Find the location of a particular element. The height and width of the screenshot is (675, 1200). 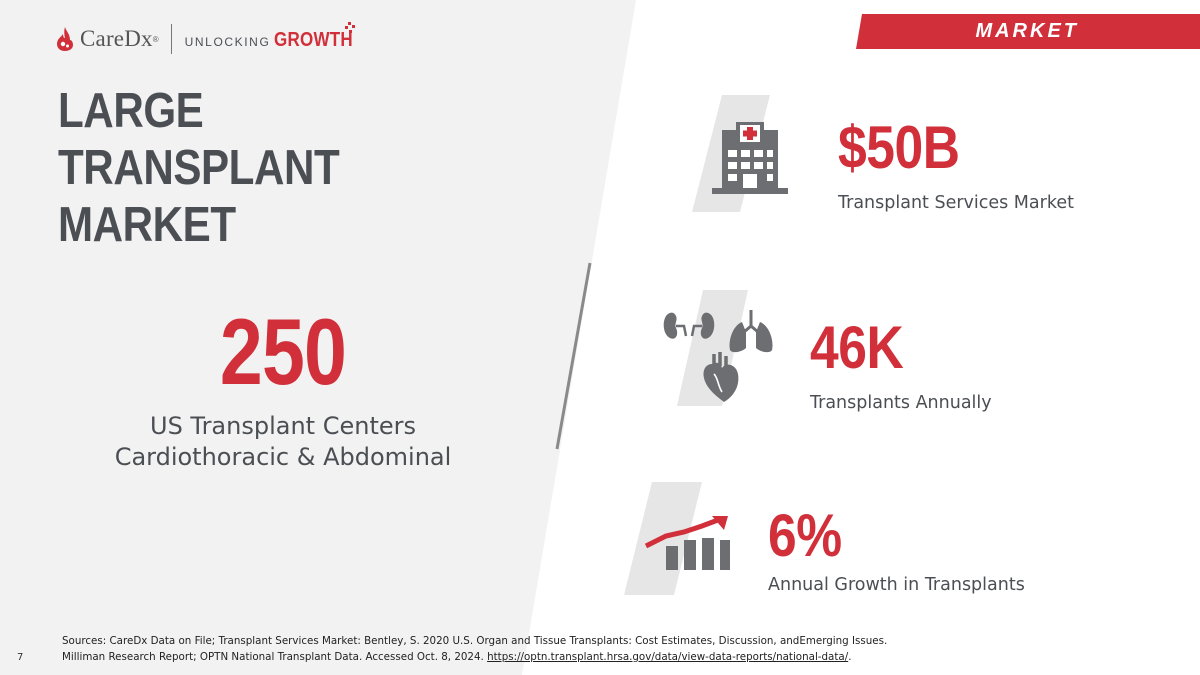

centers-desc-line-2: Cardiothoracic & Abdominal is located at coordinates (283, 457).